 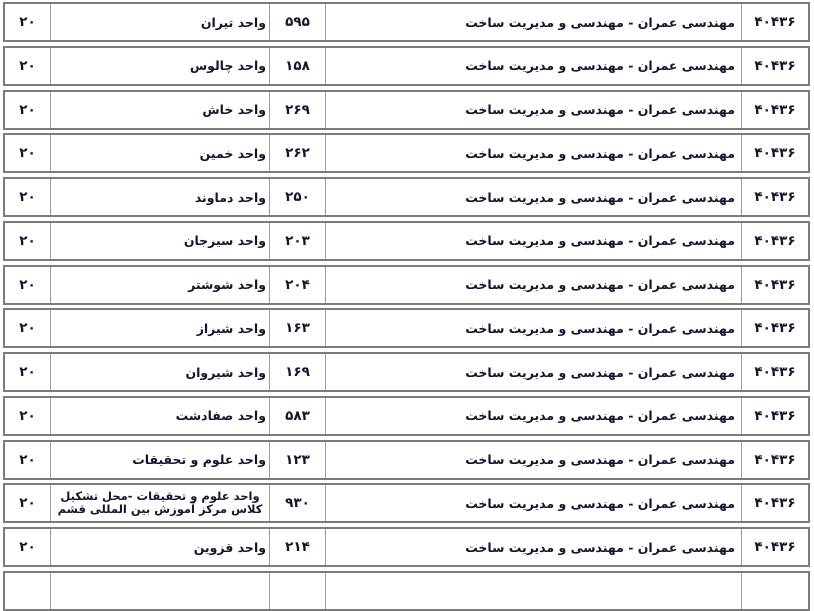 I want to click on unit-name-value: واحد دماوند, so click(x=230, y=197).